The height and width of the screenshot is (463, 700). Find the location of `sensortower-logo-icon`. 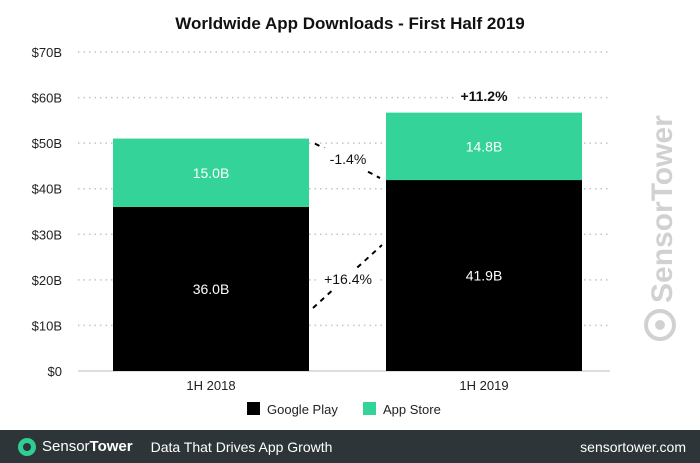

sensortower-logo-icon is located at coordinates (27, 446).